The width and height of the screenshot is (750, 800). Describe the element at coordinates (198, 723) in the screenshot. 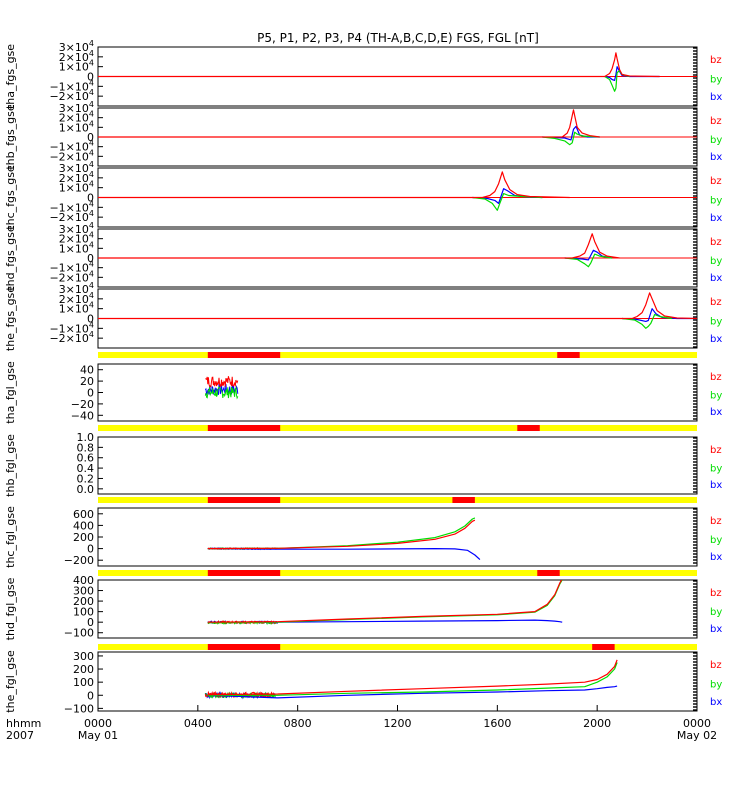

I see `x-tick-label-1: 0400` at that location.